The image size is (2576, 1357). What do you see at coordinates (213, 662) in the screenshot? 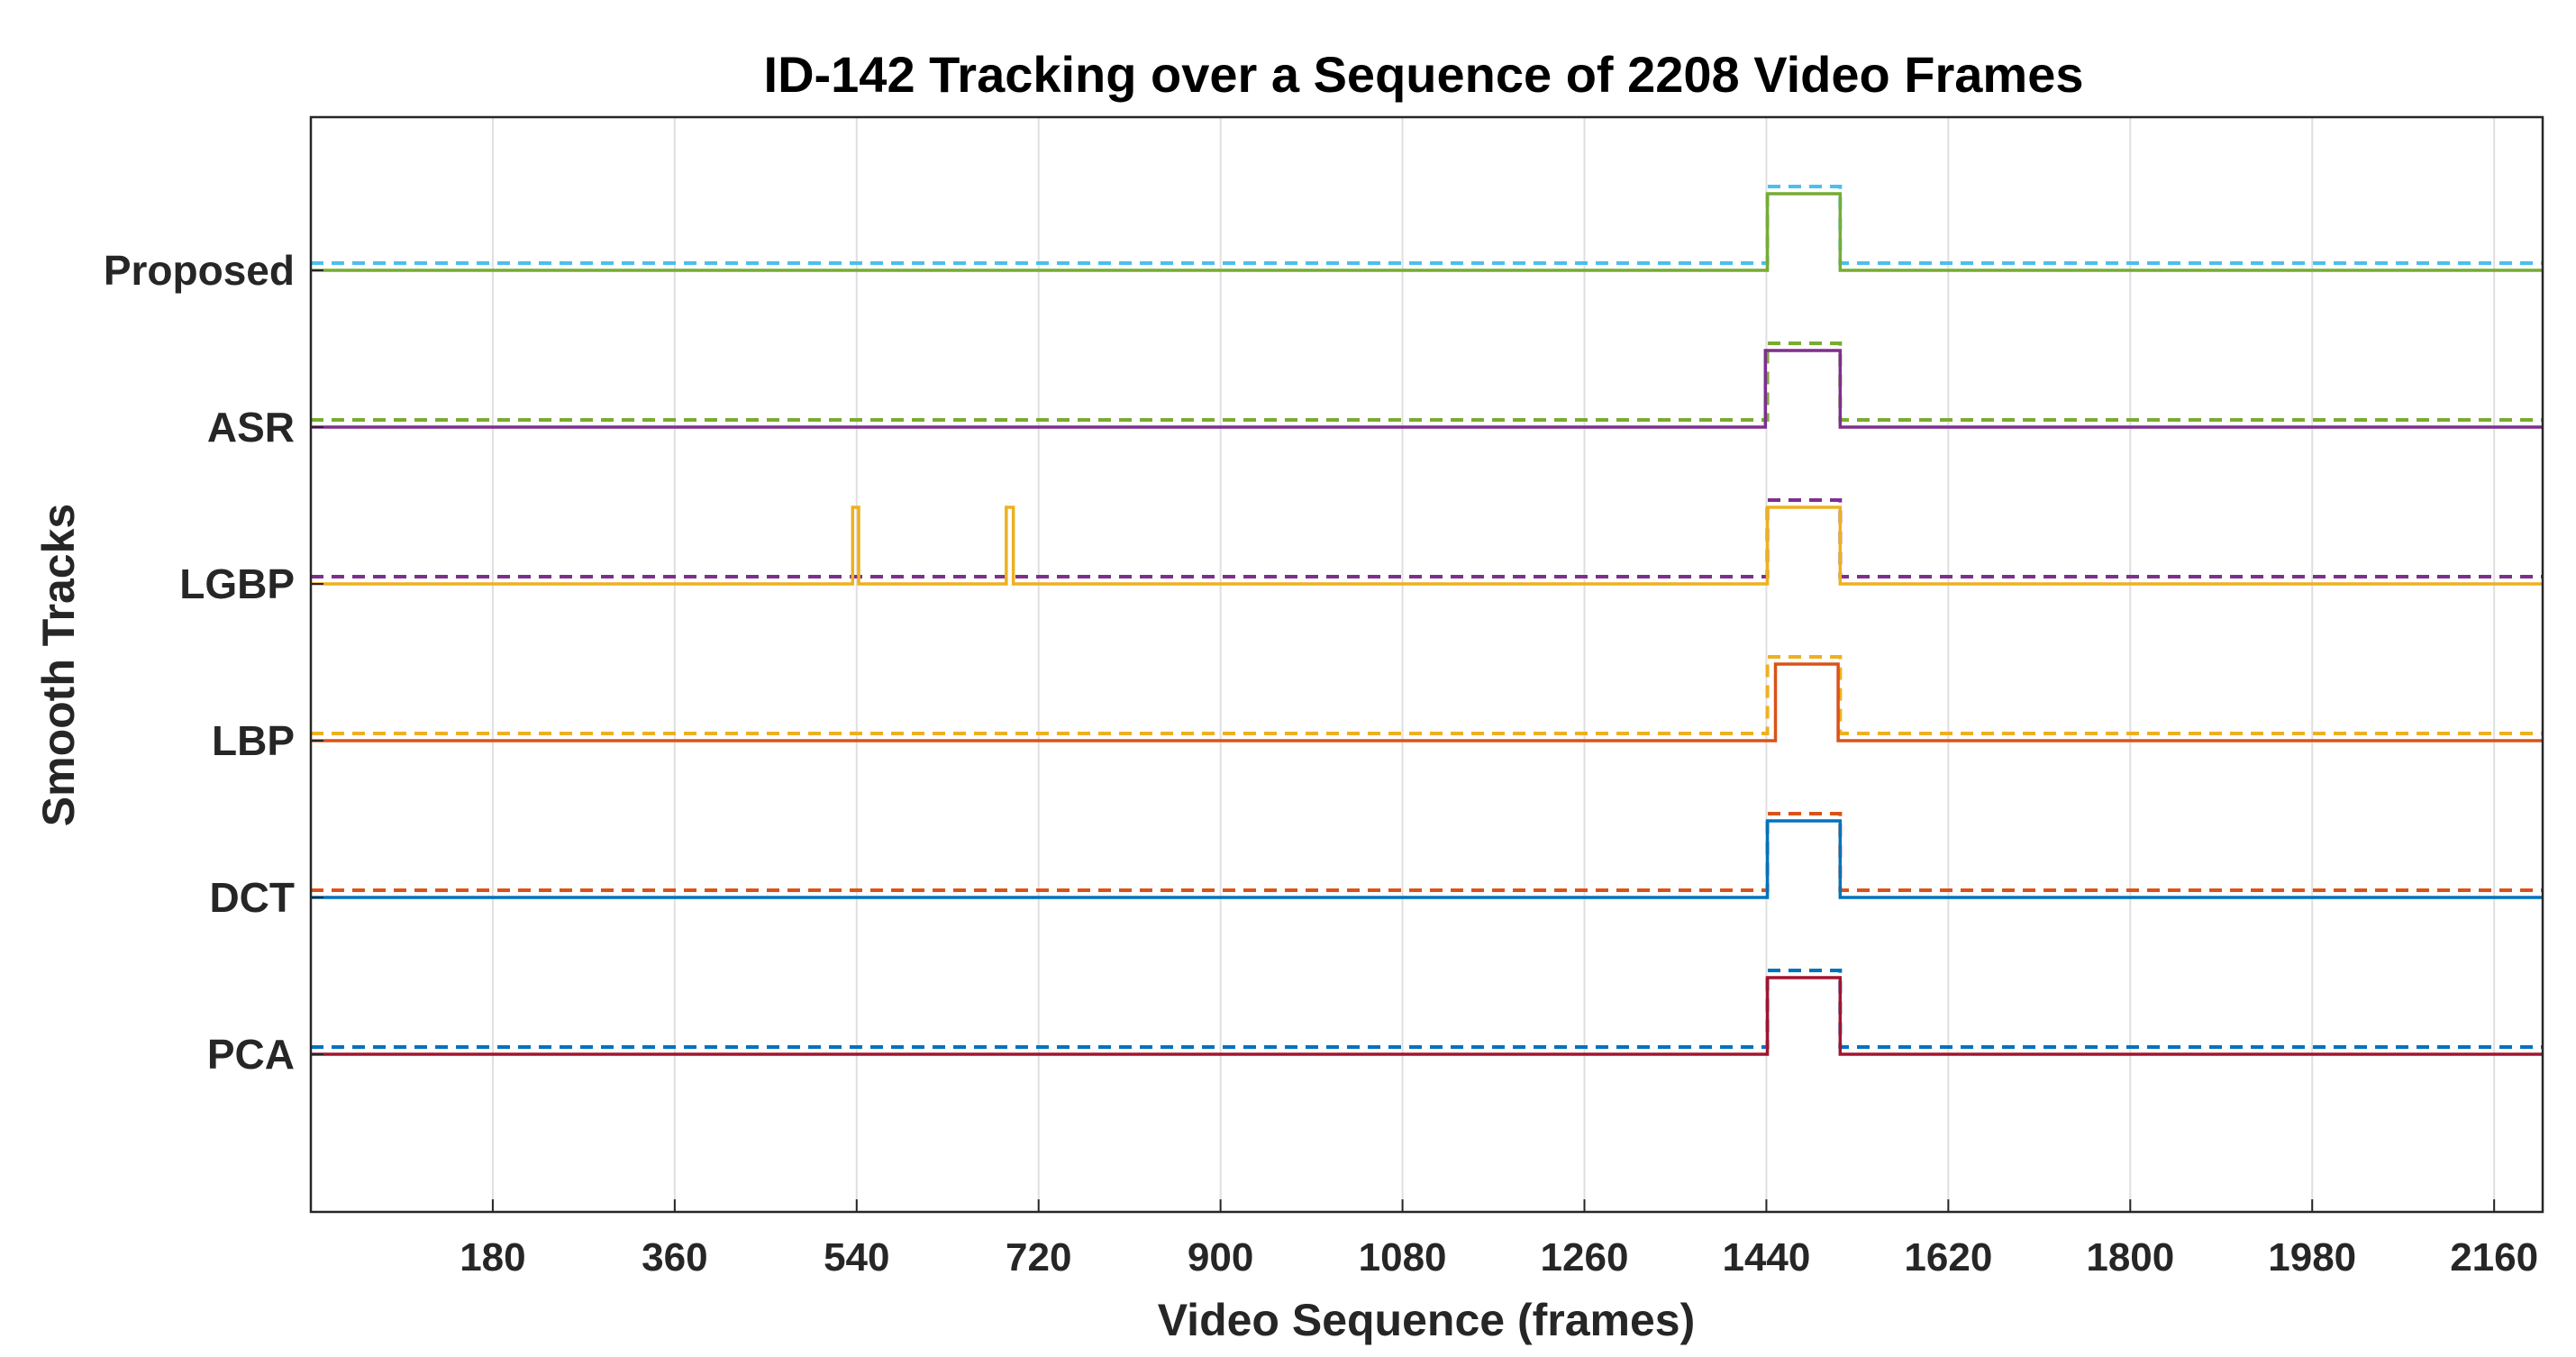
I see `y-tick-labels: Proposed ASR LGBP LBP DCT PCA` at bounding box center [213, 662].